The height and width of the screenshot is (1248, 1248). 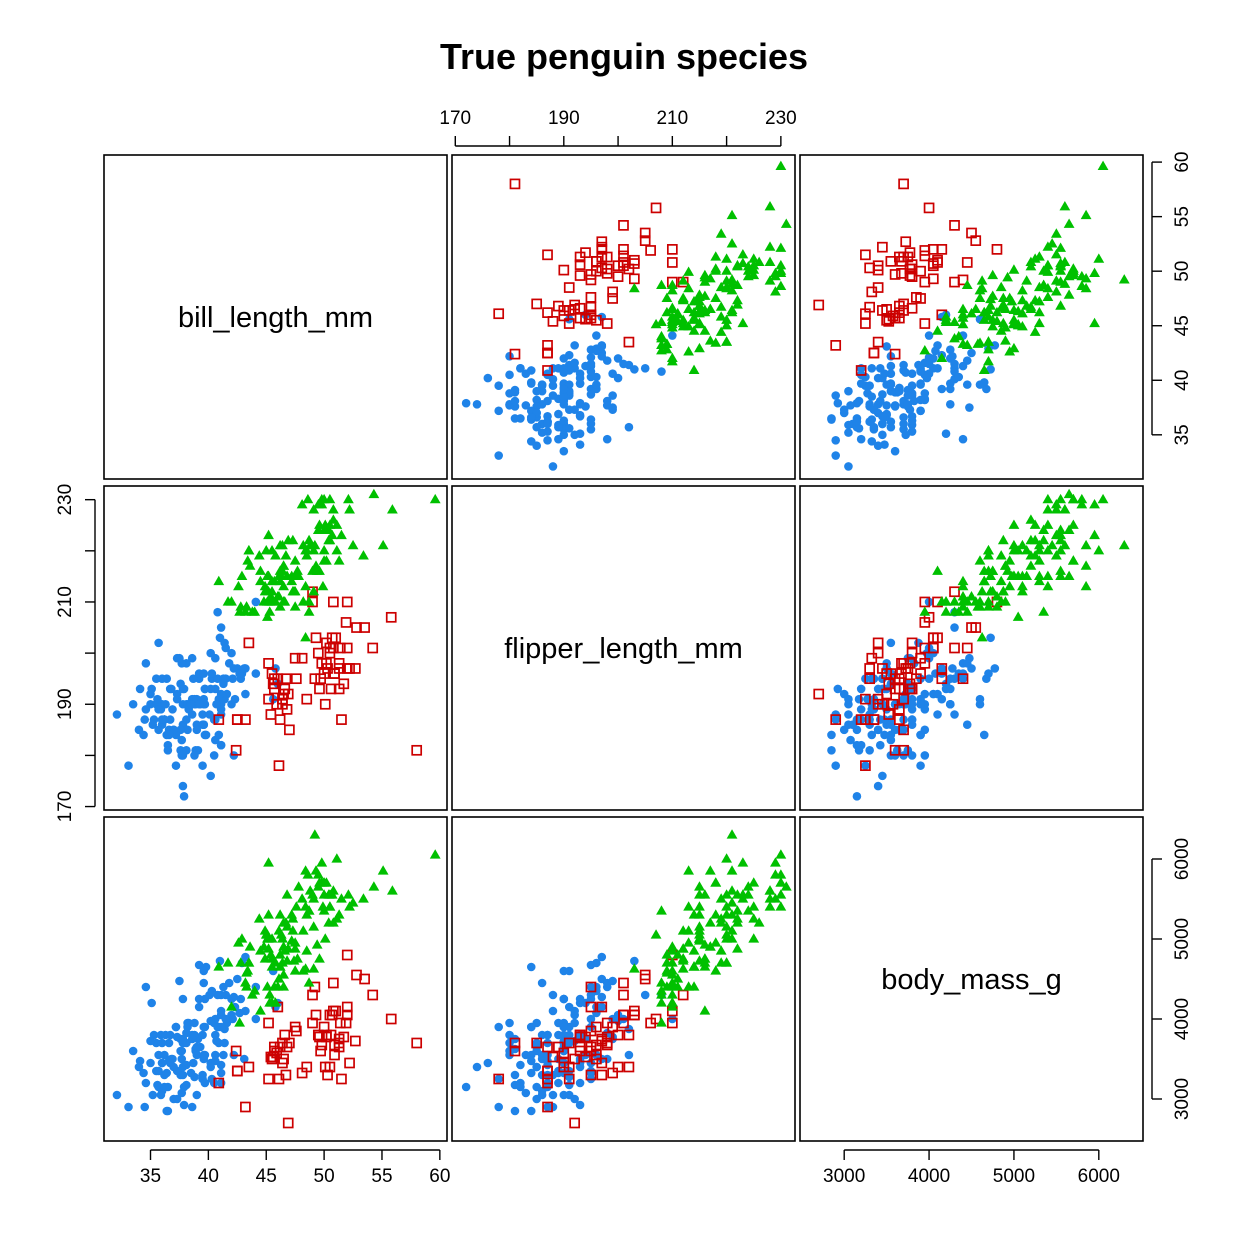 I want to click on y-tick-label: 50, so click(x=1182, y=271).